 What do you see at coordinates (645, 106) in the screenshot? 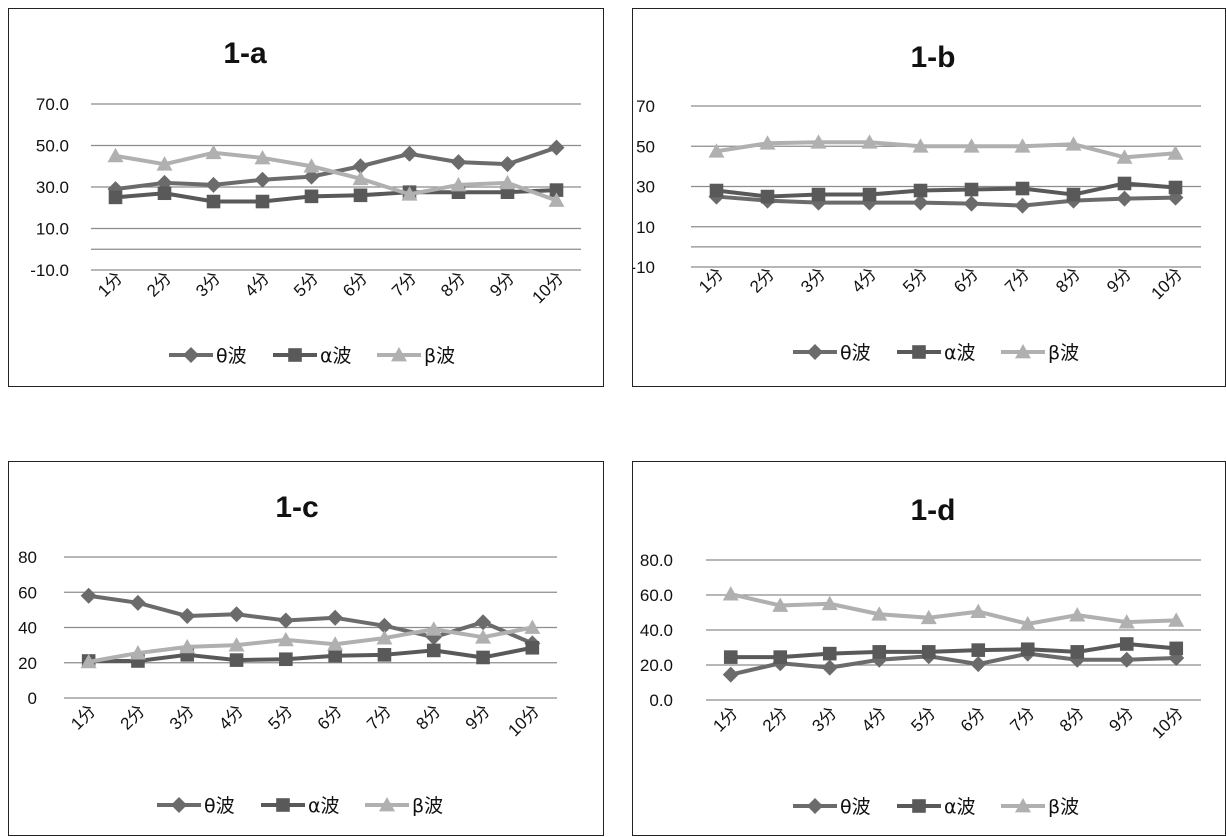
I see `y-tick-label: 70` at bounding box center [645, 106].